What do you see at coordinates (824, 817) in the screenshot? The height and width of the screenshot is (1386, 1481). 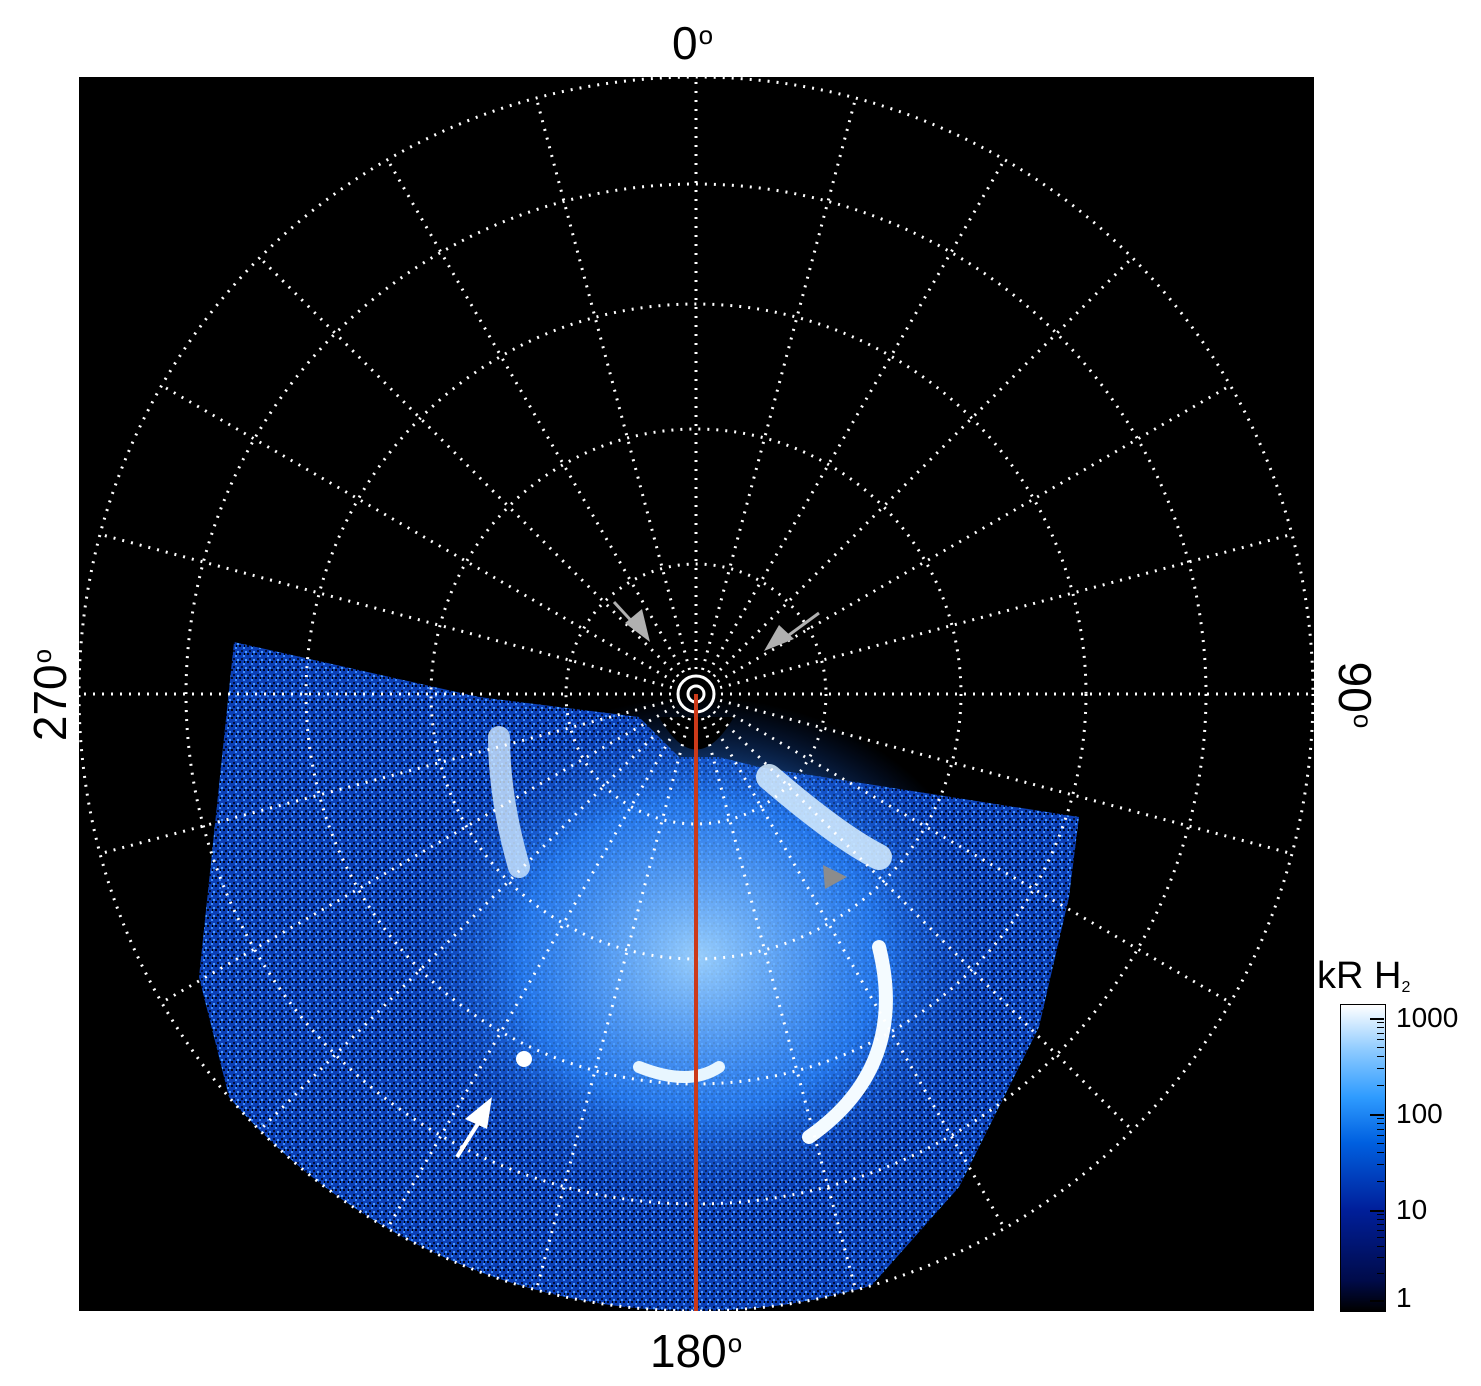 I see `bright-band-northeast` at bounding box center [824, 817].